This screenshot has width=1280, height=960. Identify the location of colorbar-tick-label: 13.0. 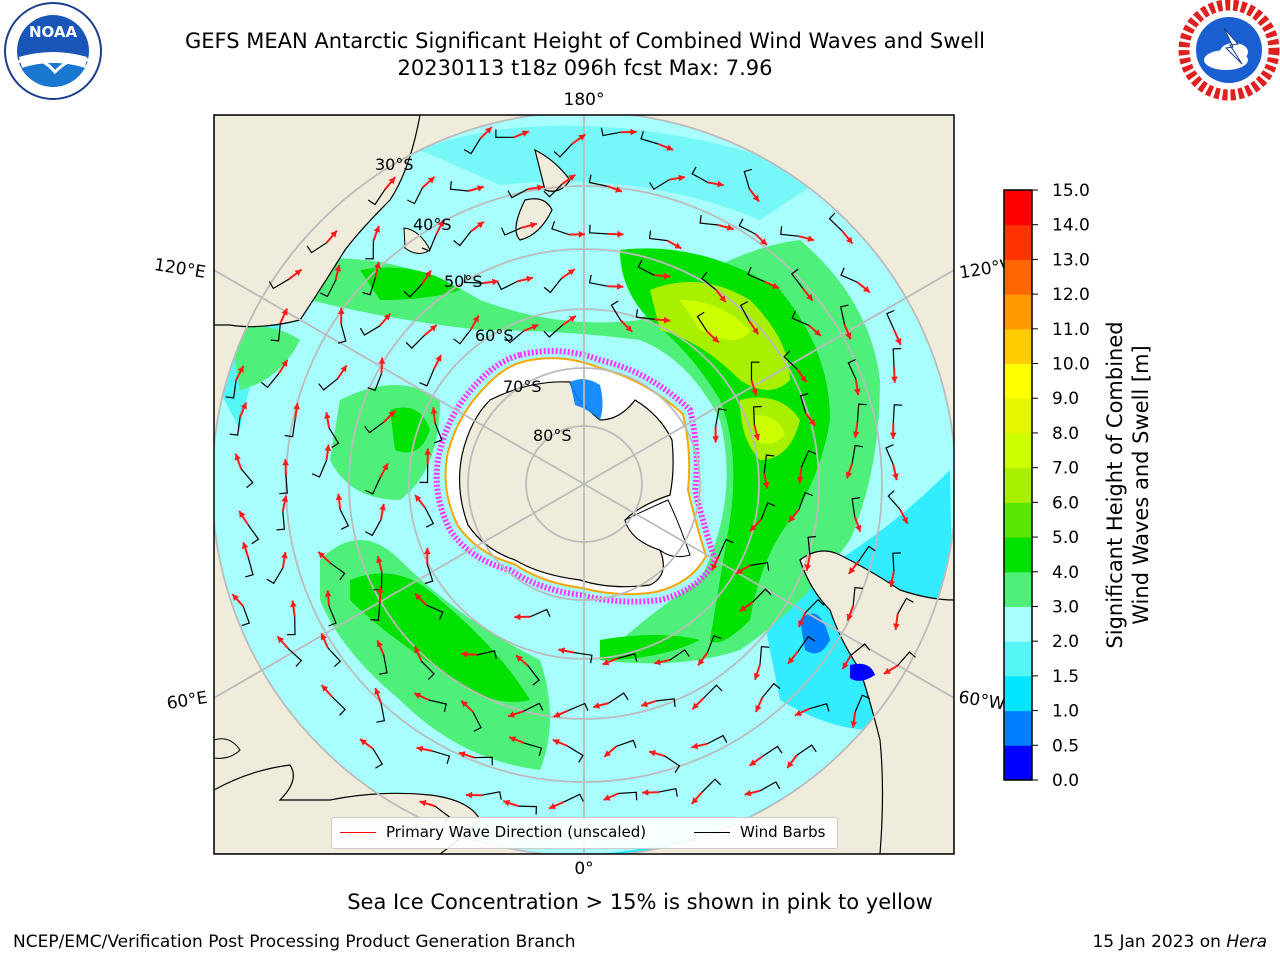
(1071, 260).